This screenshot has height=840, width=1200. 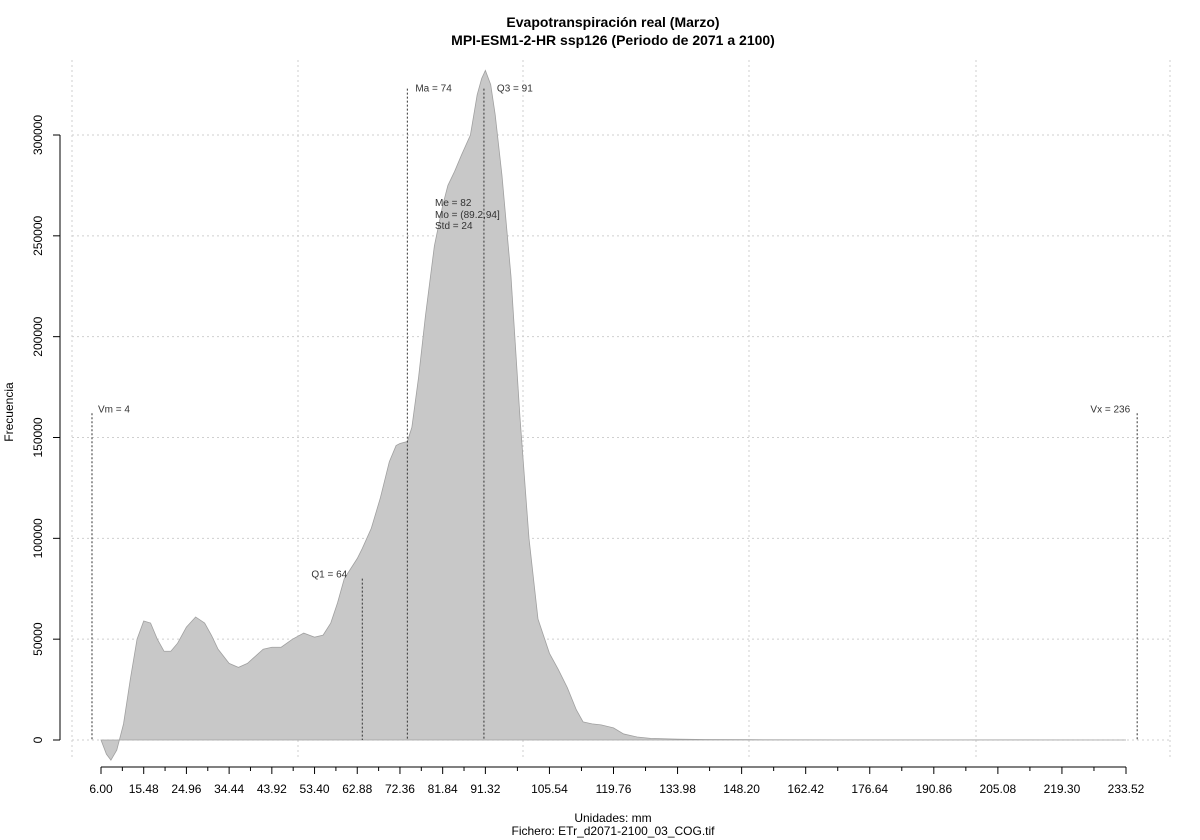 What do you see at coordinates (453, 203) in the screenshot?
I see `stats-mean: Me = 82` at bounding box center [453, 203].